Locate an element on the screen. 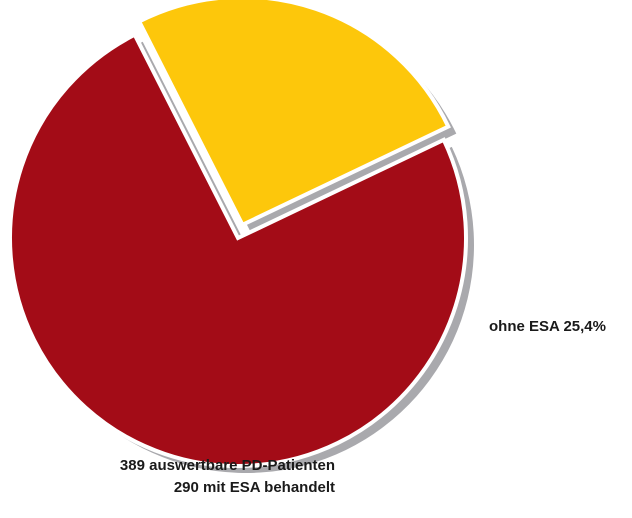 The image size is (632, 518). note-line-total-patients: 389 auswertbare PD-Patienten is located at coordinates (227, 465).